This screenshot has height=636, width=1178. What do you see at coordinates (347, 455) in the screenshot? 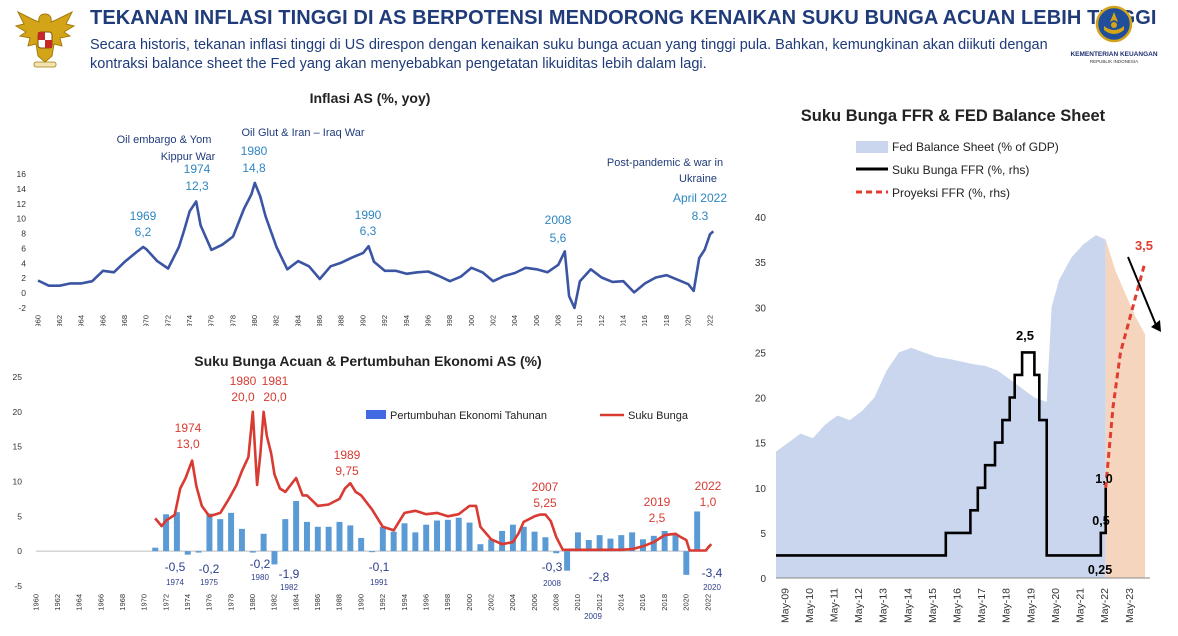
I see `rate-year-label: 1989` at bounding box center [347, 455].